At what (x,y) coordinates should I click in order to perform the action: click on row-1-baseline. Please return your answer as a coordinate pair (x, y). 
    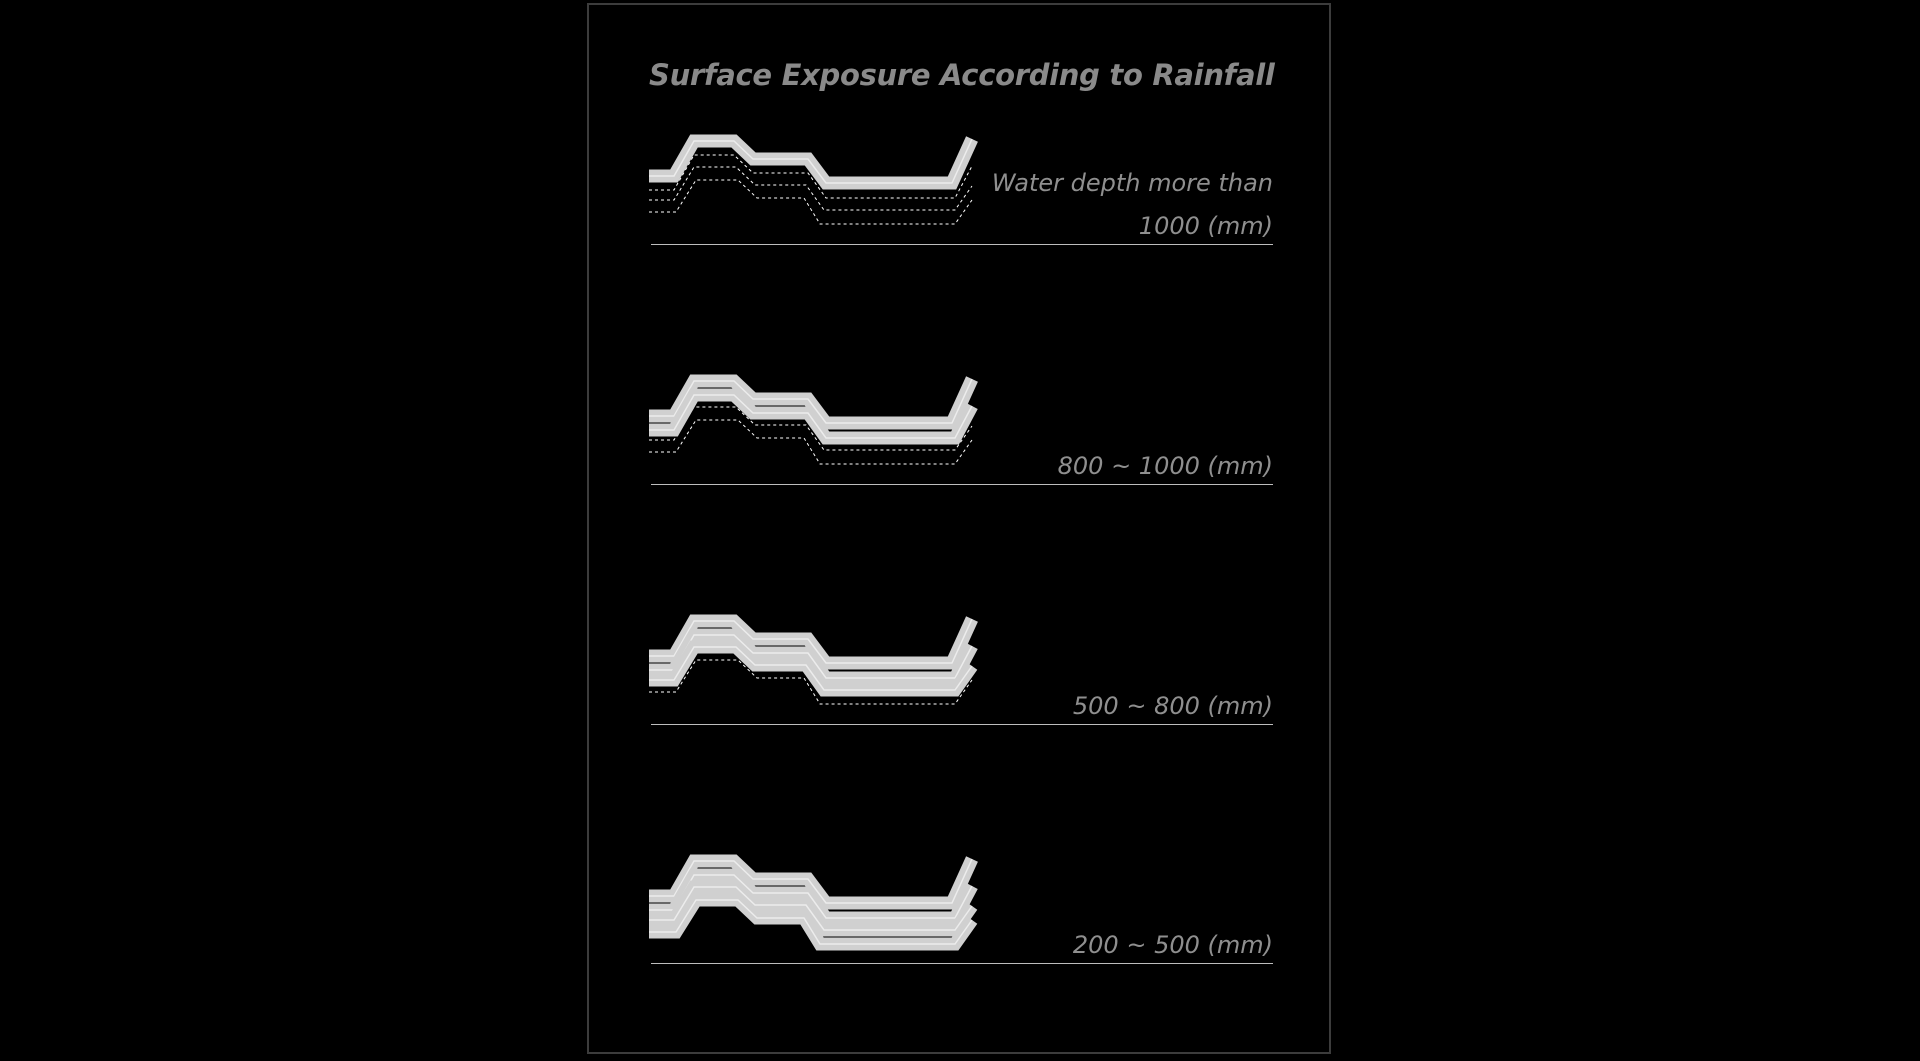
    Looking at the image, I should click on (962, 244).